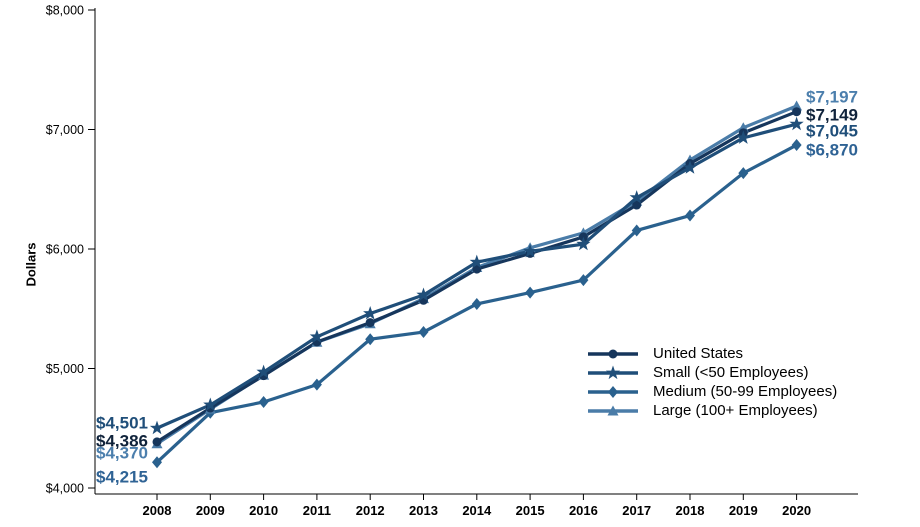 The image size is (920, 527). What do you see at coordinates (122, 477) in the screenshot?
I see `data-label-start-medium-50-99-employees: $4,215` at bounding box center [122, 477].